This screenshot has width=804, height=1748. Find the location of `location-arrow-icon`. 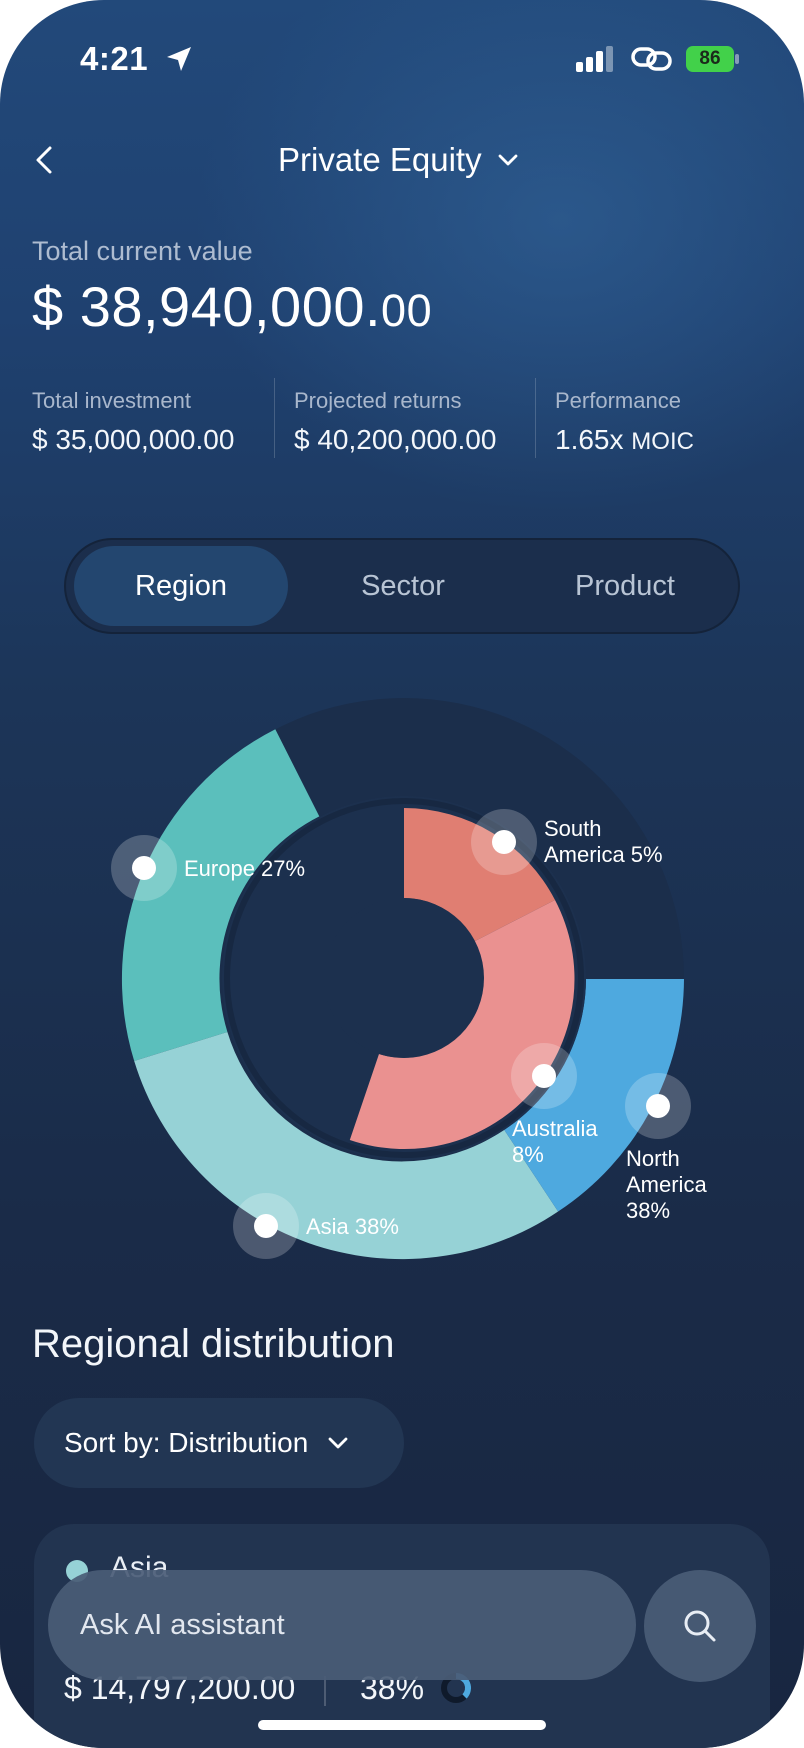

location-arrow-icon is located at coordinates (179, 59).